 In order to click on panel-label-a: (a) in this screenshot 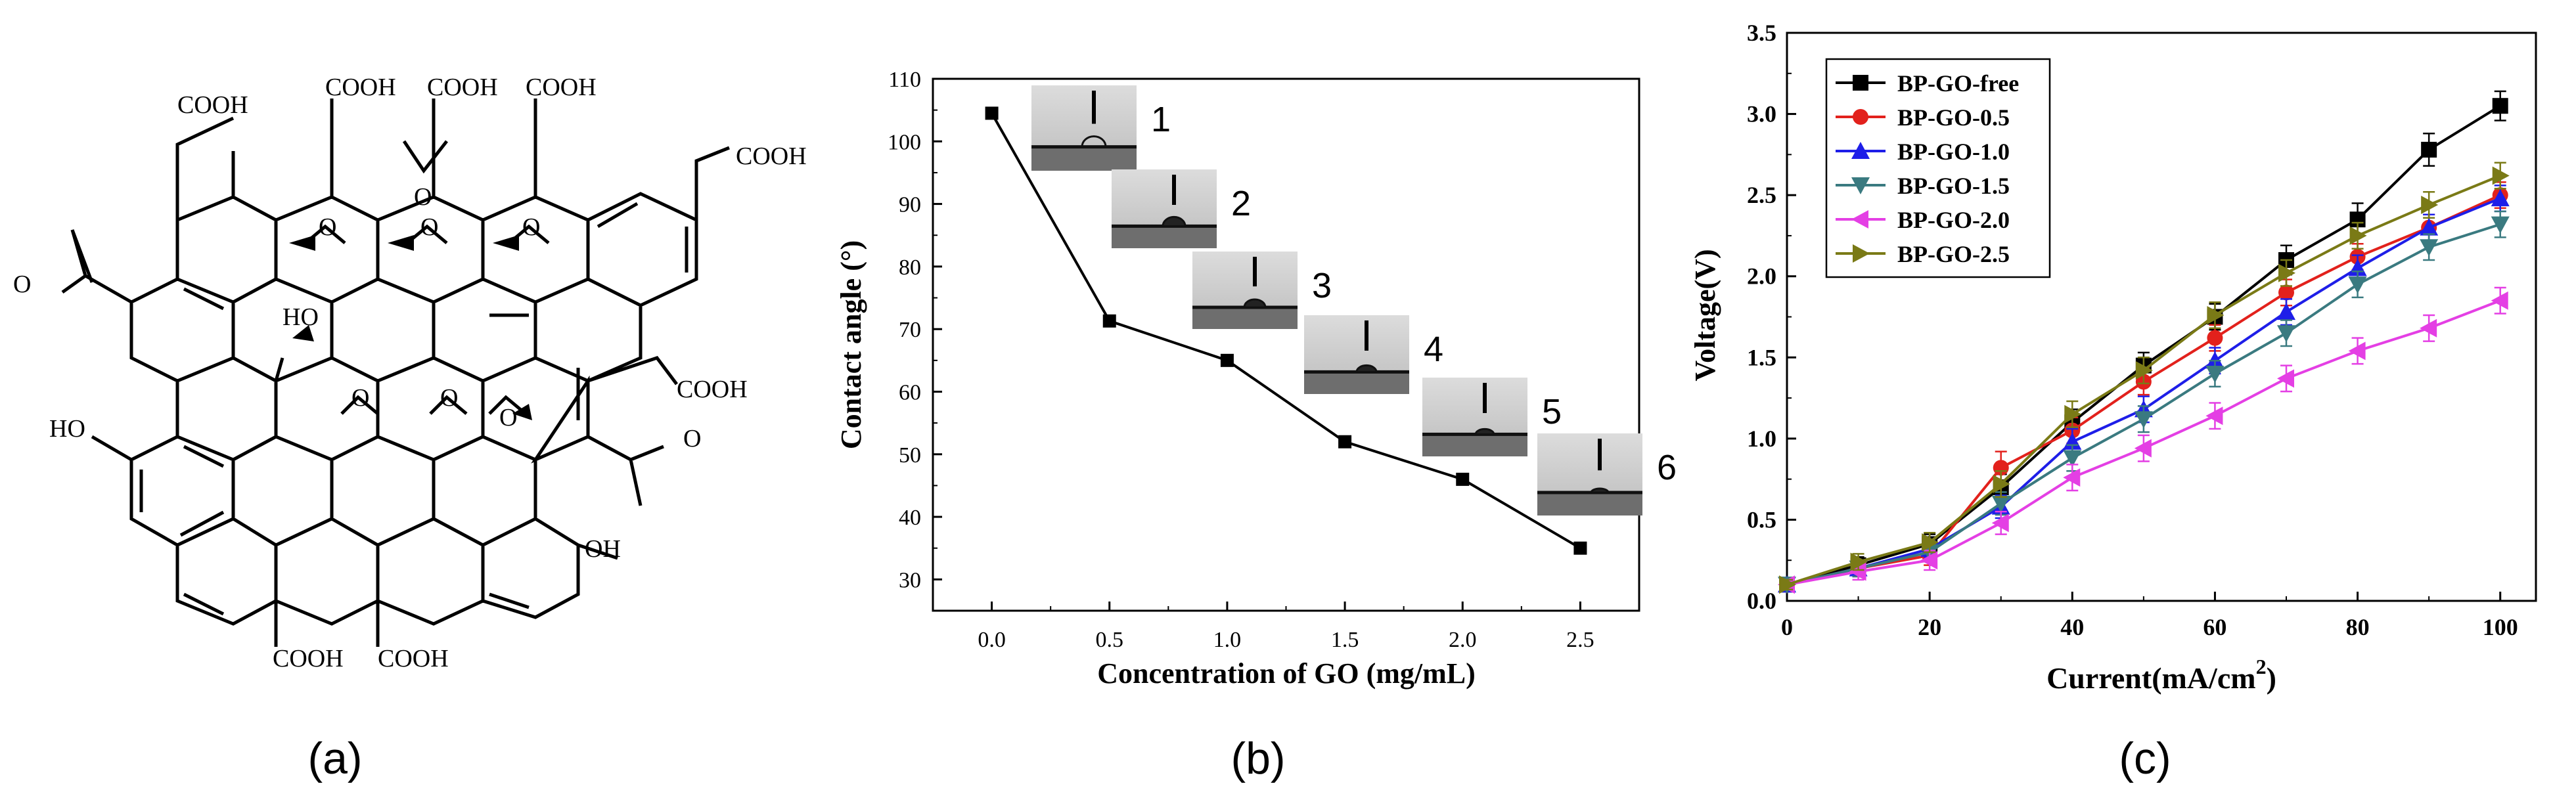, I will do `click(334, 758)`.